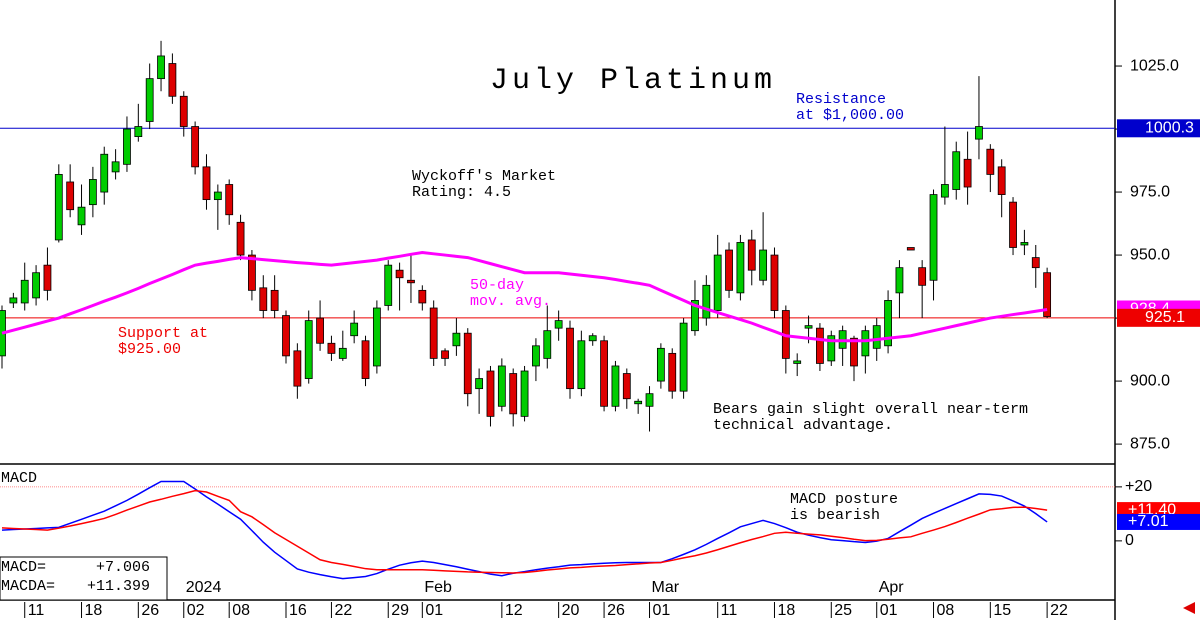 This screenshot has width=1200, height=620. Describe the element at coordinates (1138, 486) in the screenshot. I see `y-tick-label: +20` at that location.